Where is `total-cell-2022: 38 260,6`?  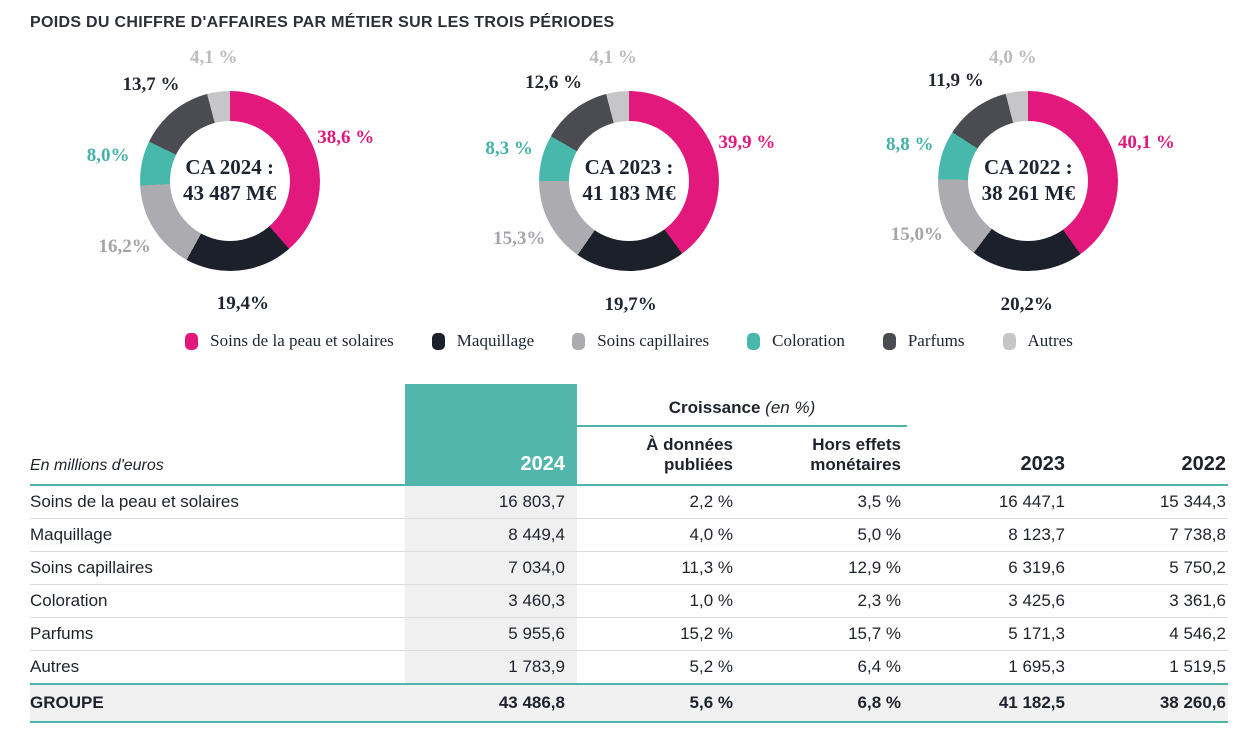 total-cell-2022: 38 260,6 is located at coordinates (1147, 703).